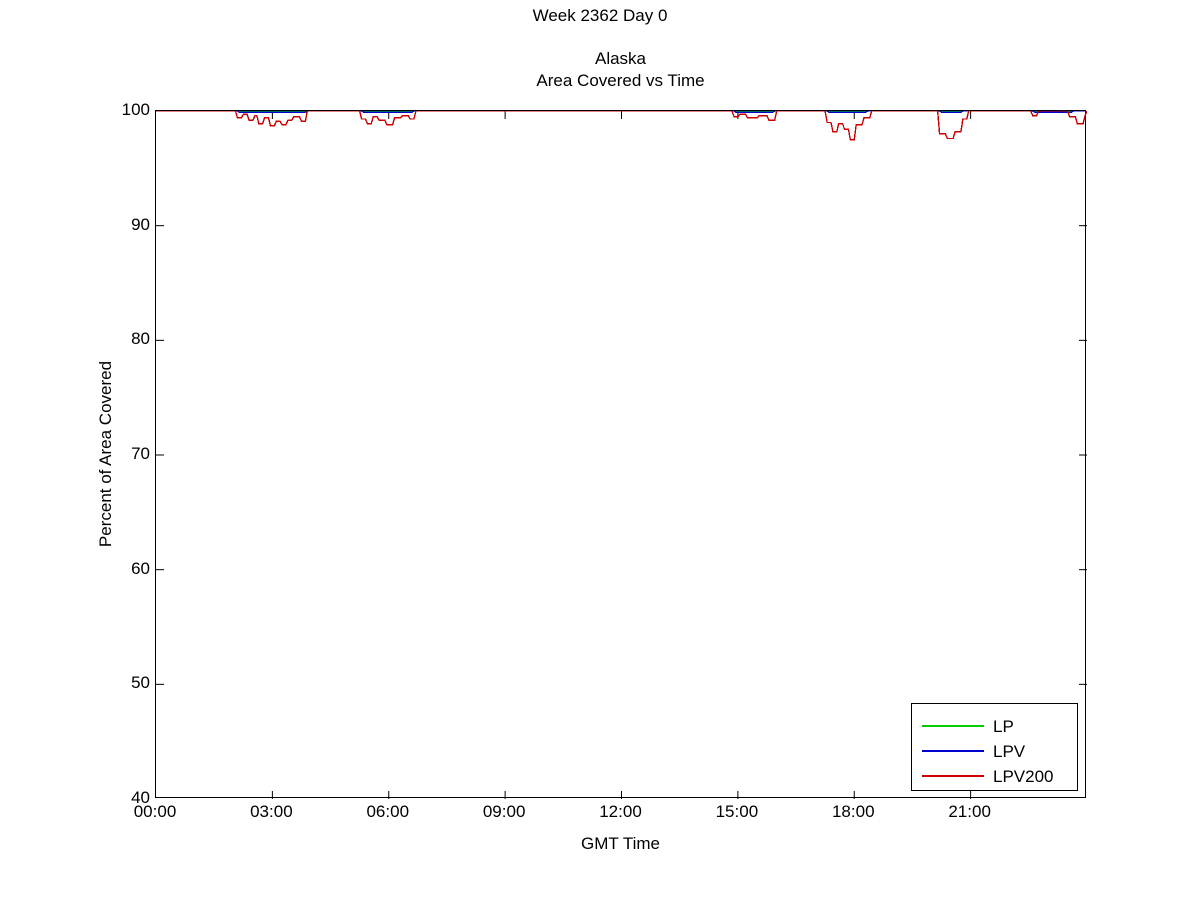  I want to click on x-tick-label: 06:00, so click(388, 811).